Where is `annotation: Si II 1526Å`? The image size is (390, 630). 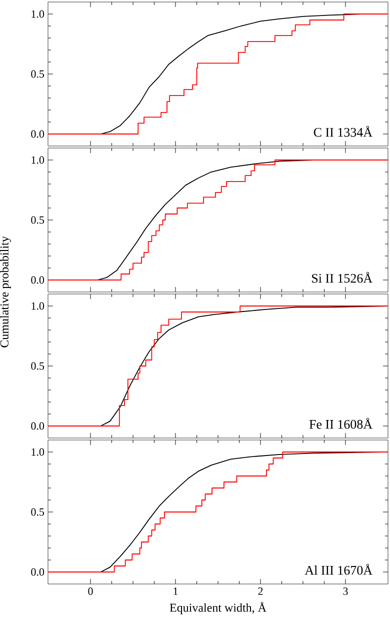 annotation: Si II 1526Å is located at coordinates (342, 277).